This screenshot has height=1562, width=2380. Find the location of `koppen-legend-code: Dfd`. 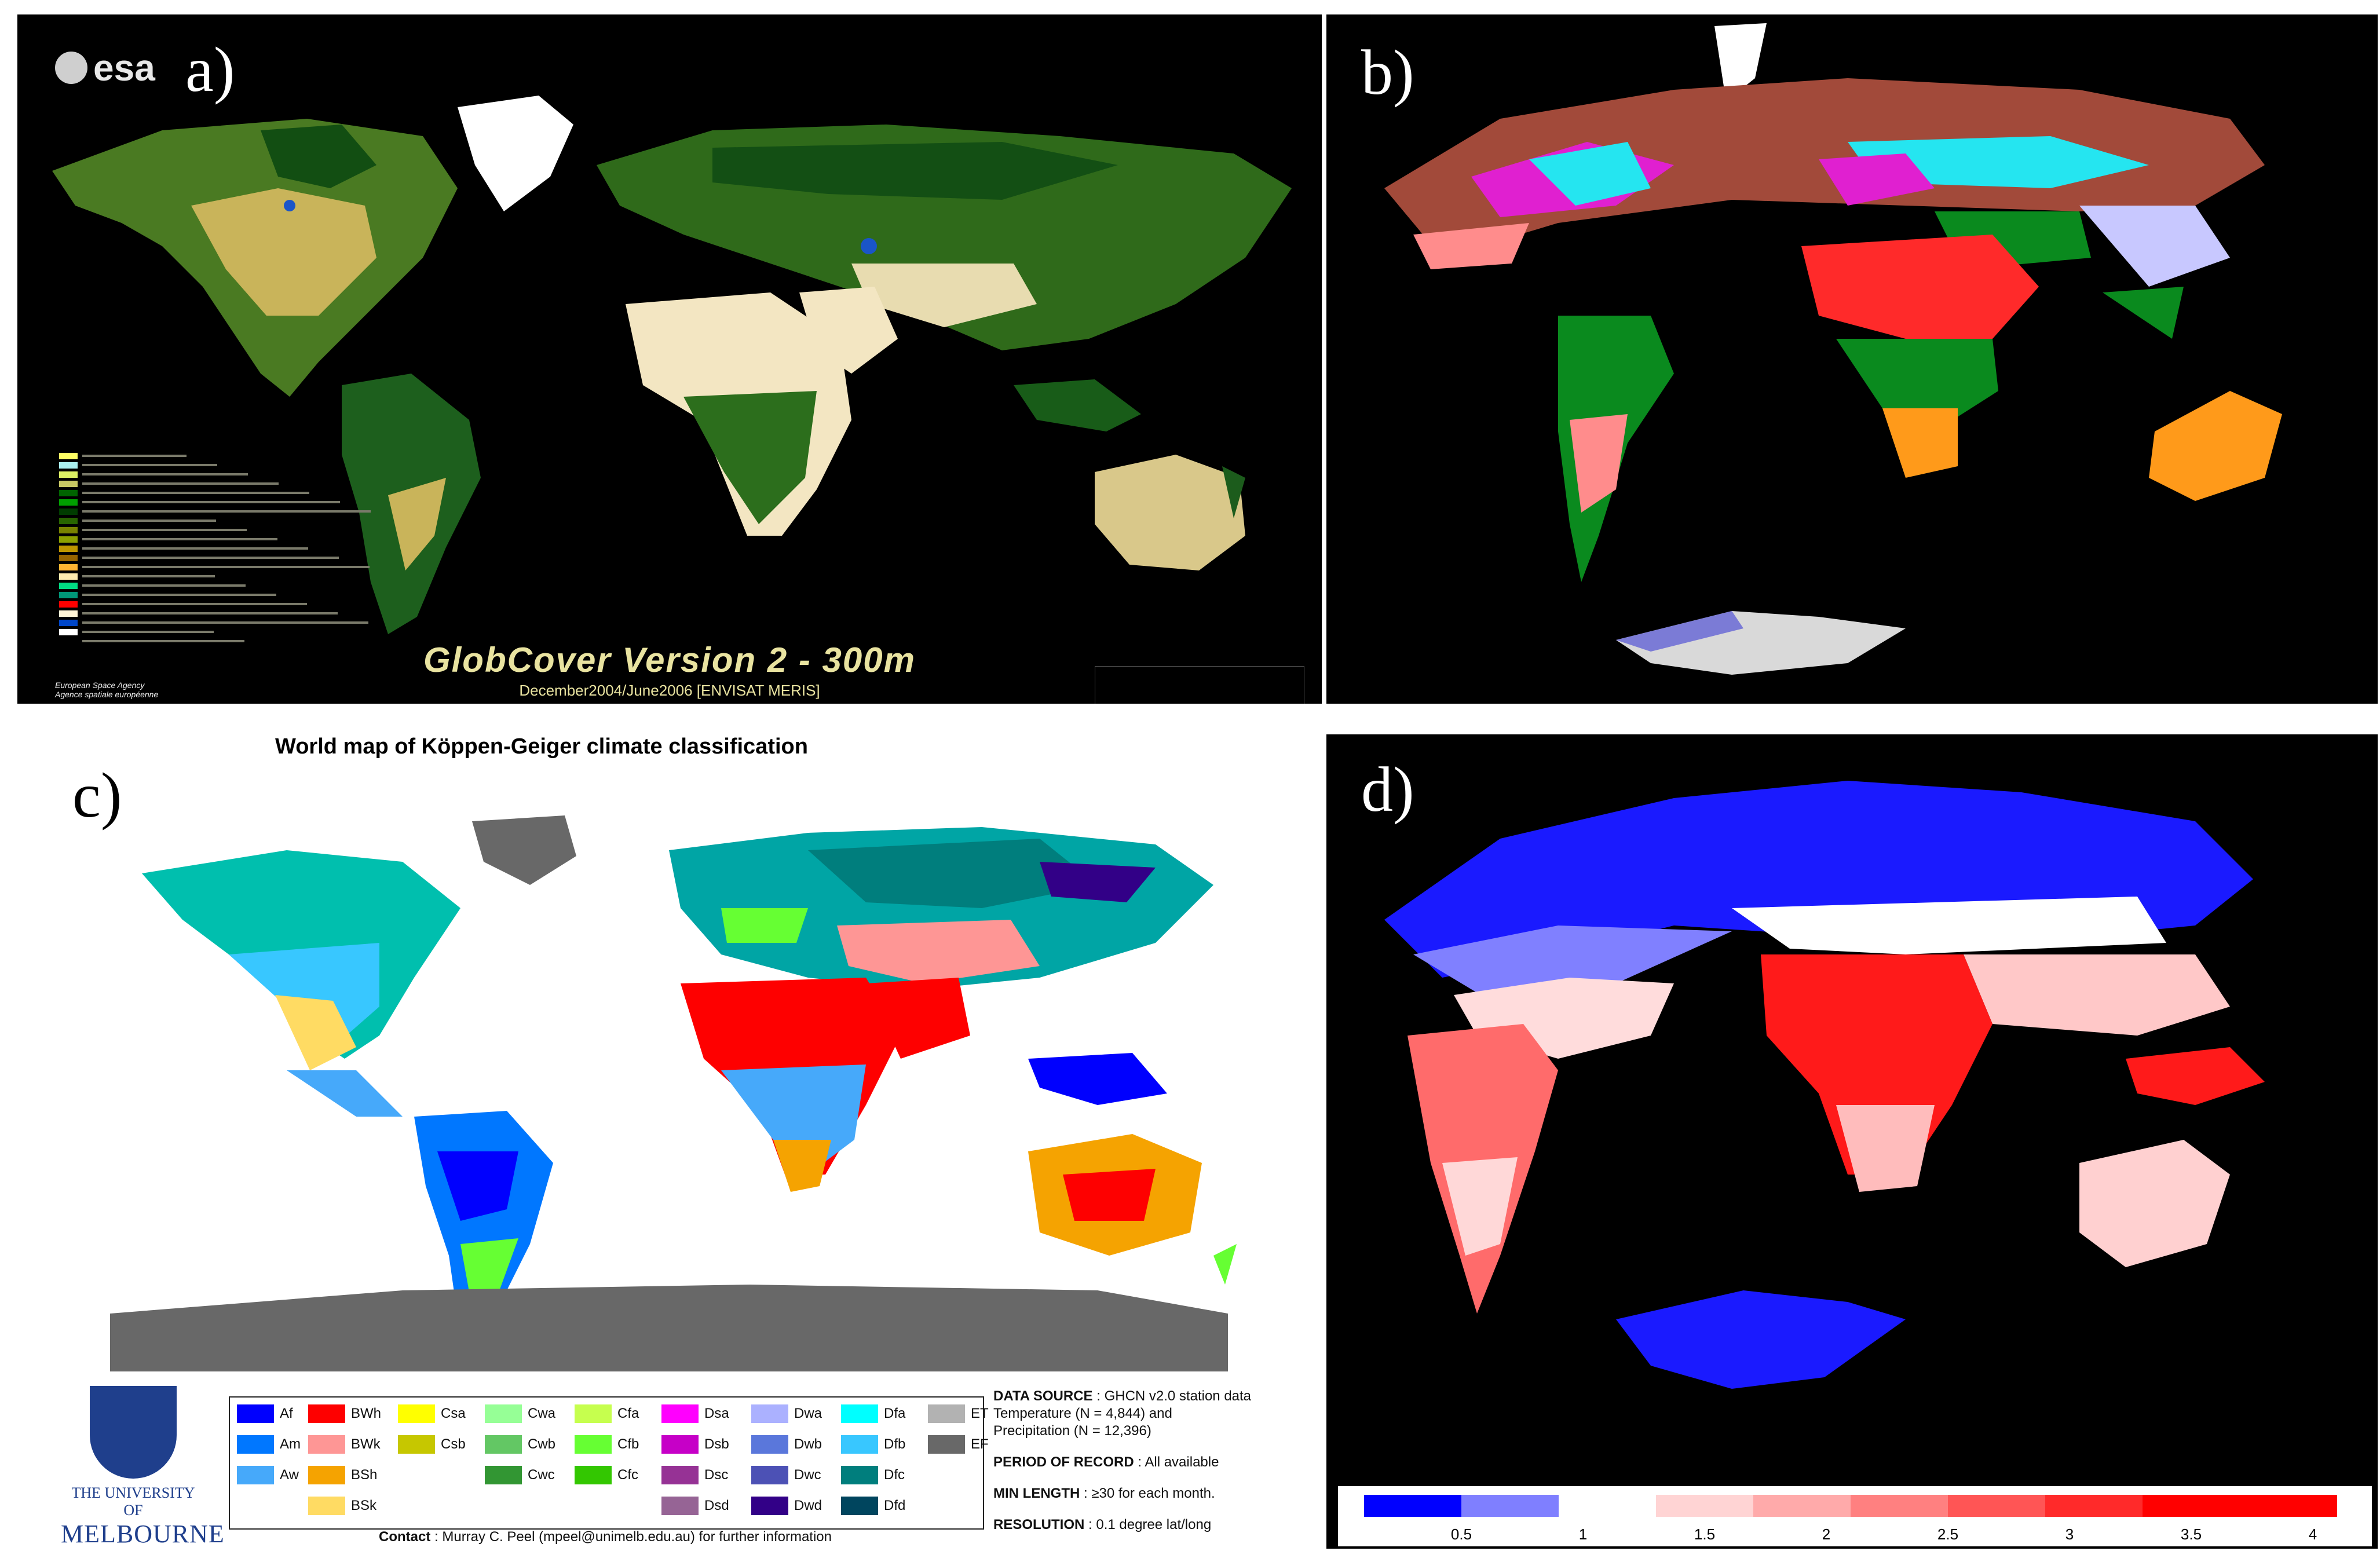

koppen-legend-code: Dfd is located at coordinates (895, 1506).